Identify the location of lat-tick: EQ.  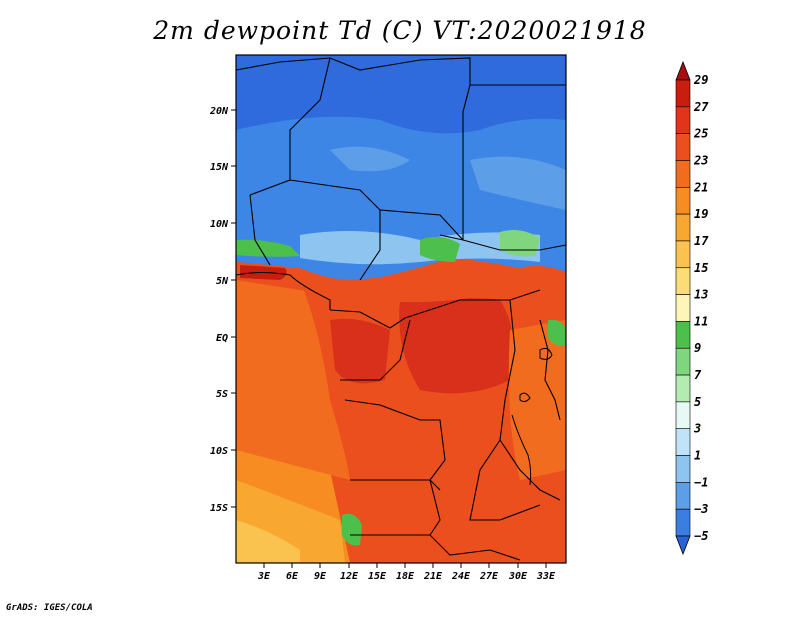
(226, 338).